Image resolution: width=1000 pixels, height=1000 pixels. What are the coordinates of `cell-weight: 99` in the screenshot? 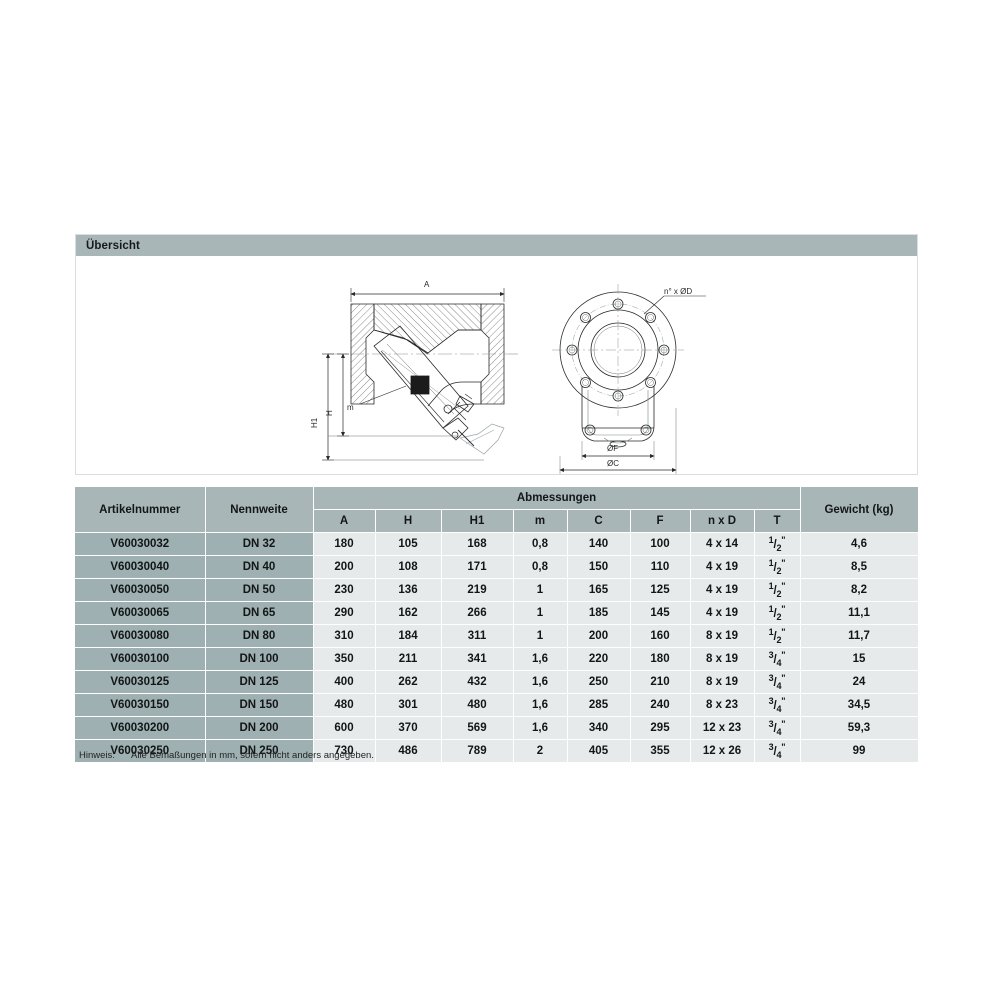 It's located at (859, 751).